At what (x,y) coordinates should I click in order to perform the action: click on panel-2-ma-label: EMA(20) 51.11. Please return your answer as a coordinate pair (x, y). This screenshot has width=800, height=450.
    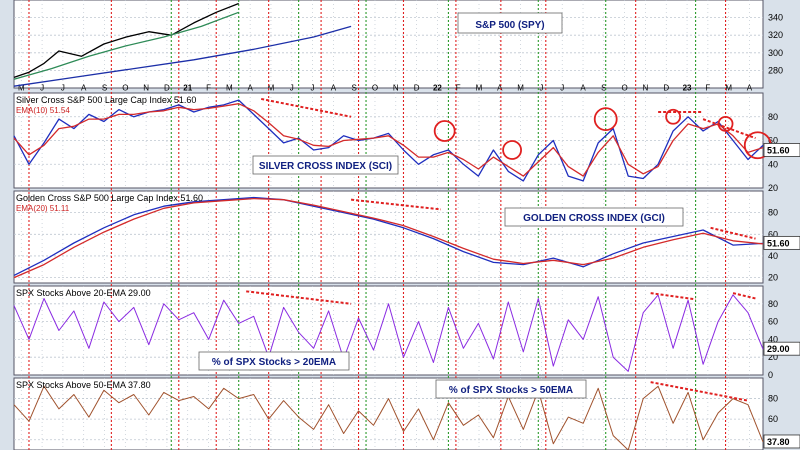
    Looking at the image, I should click on (43, 208).